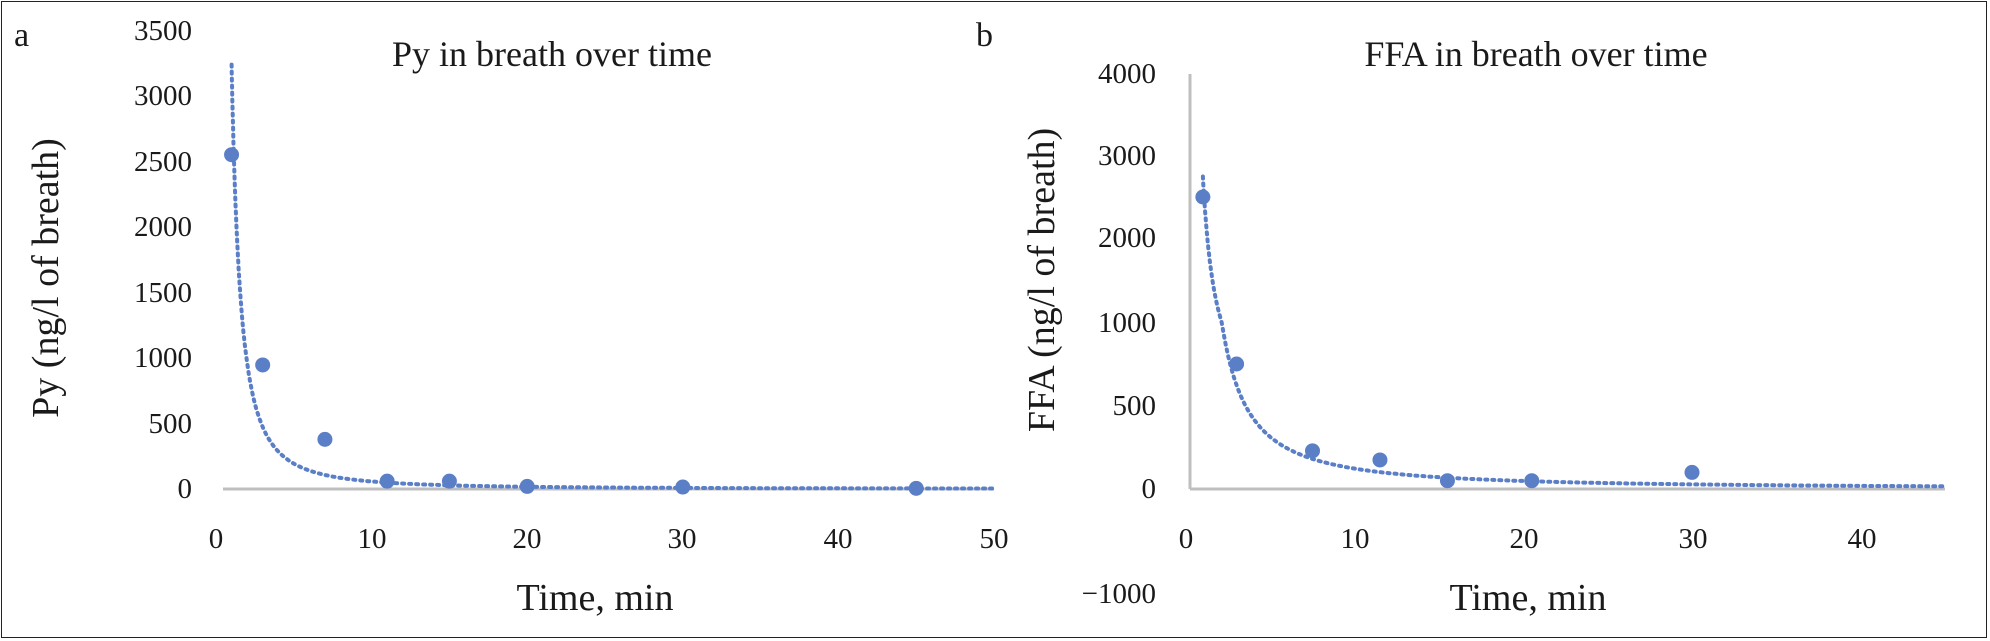  Describe the element at coordinates (1693, 539) in the screenshot. I see `panel-b-x-tick-30: 30` at that location.